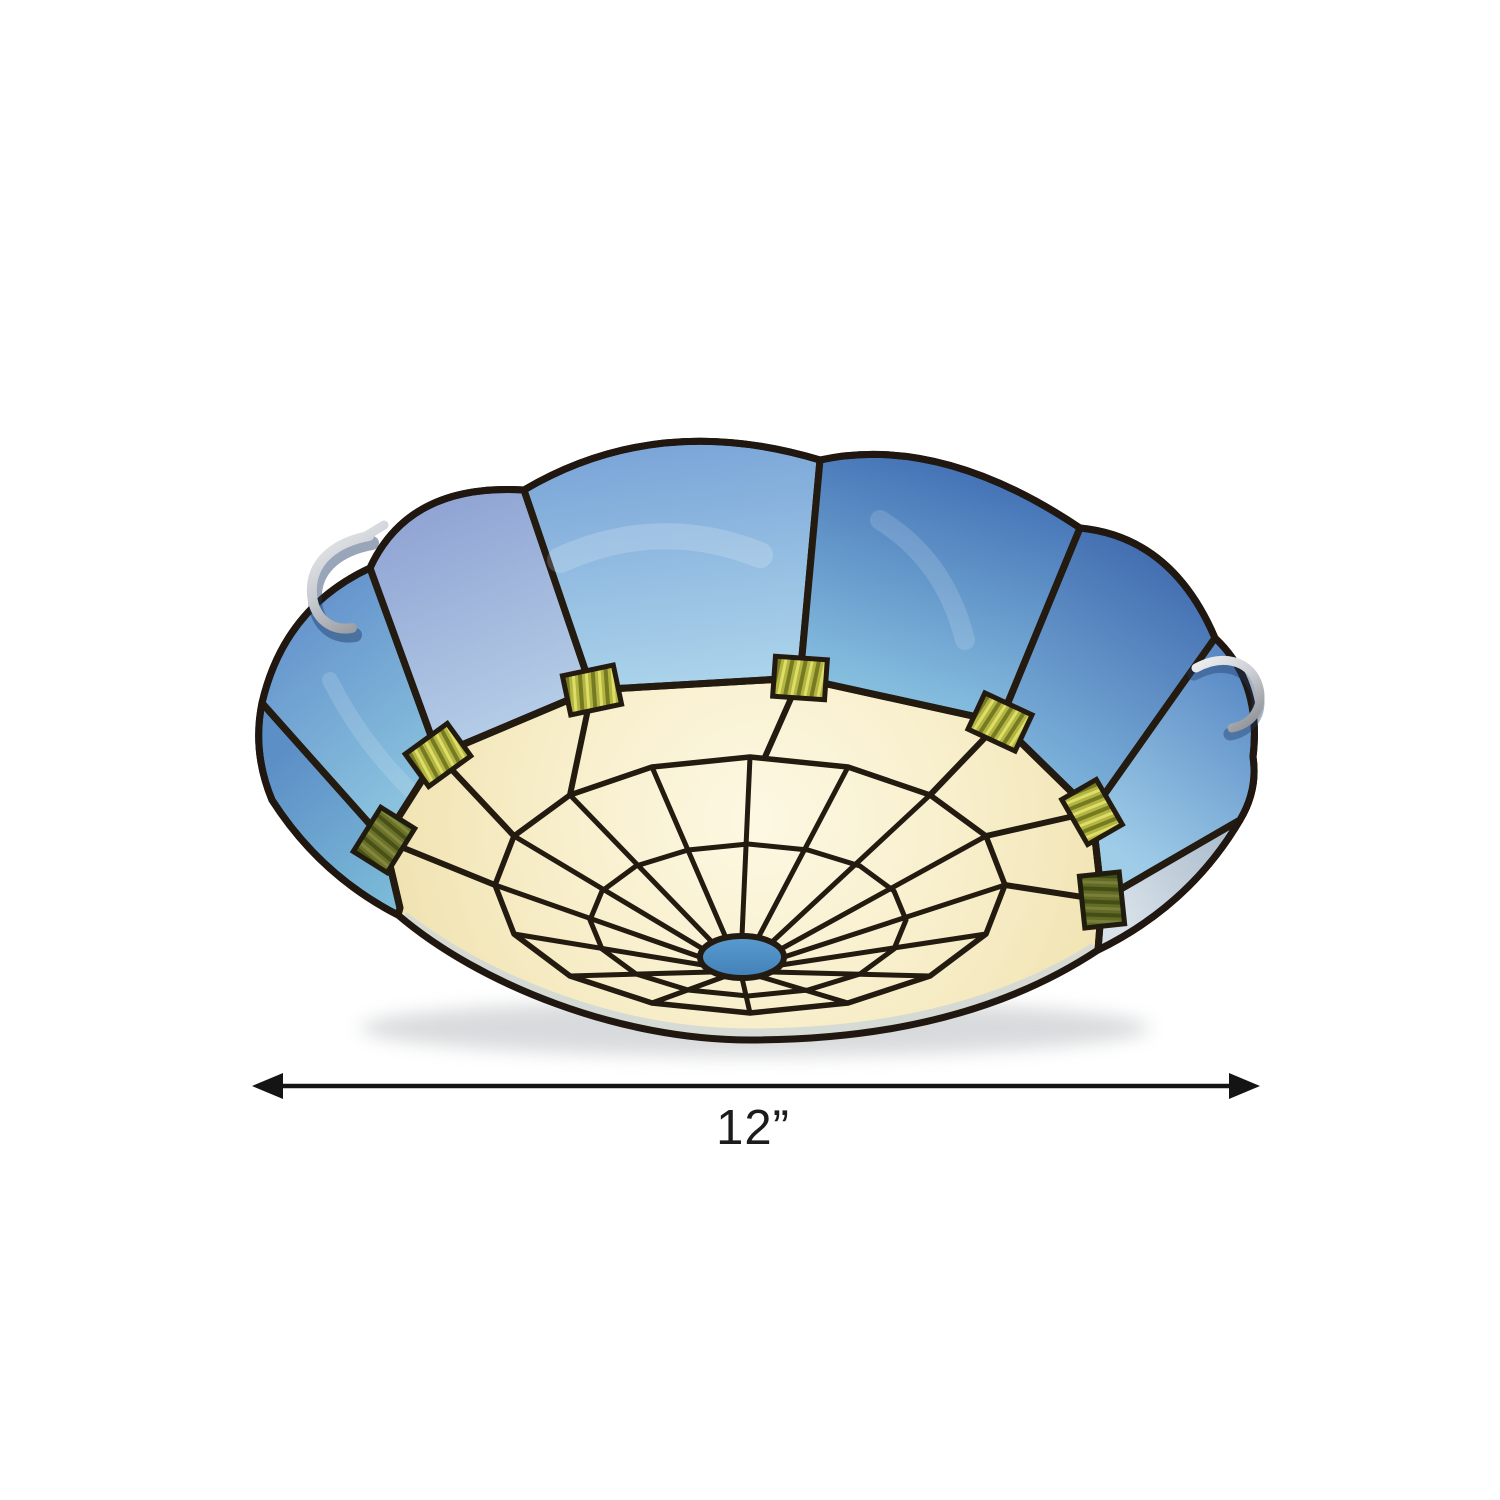 This screenshot has height=1500, width=1500. I want to click on accent-tile-ring, so click(738, 792).